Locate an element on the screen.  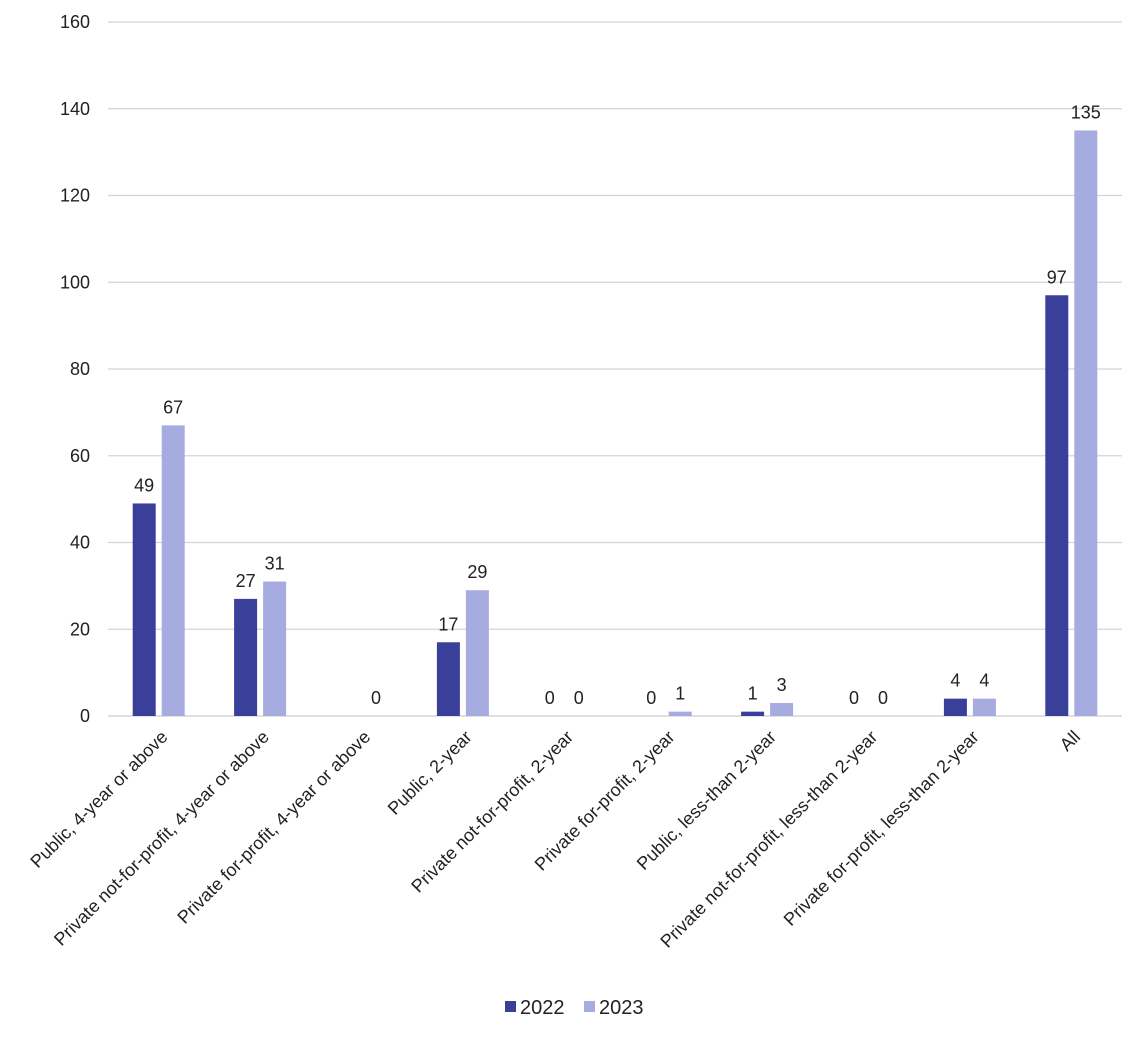
y-tick-label: 20 is located at coordinates (80, 629).